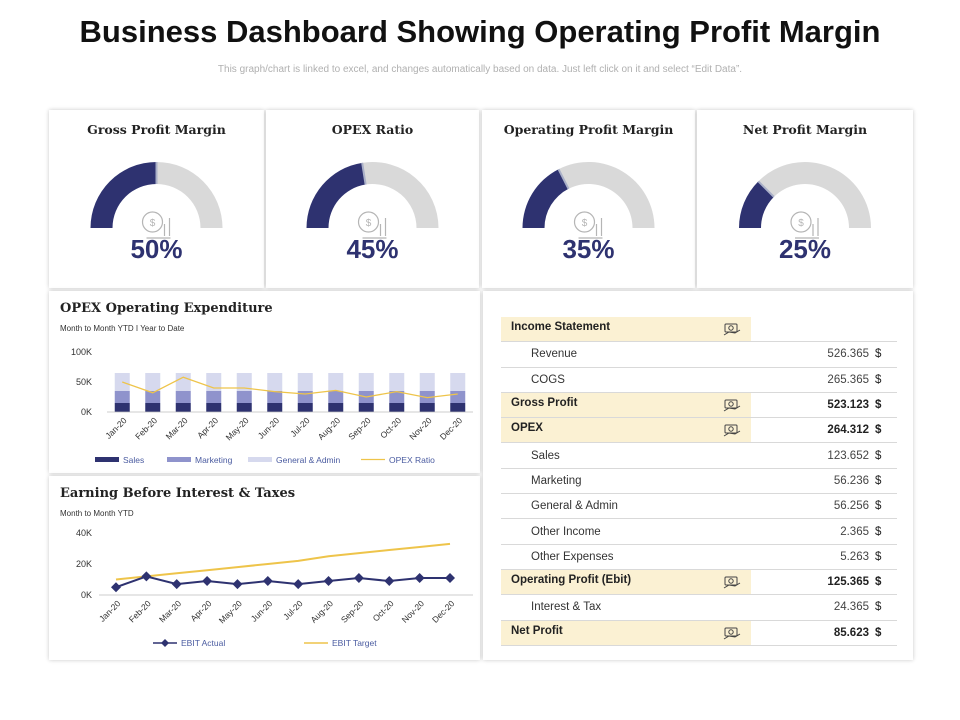 The width and height of the screenshot is (960, 720). I want to click on income-row-label: Marketing, so click(556, 480).